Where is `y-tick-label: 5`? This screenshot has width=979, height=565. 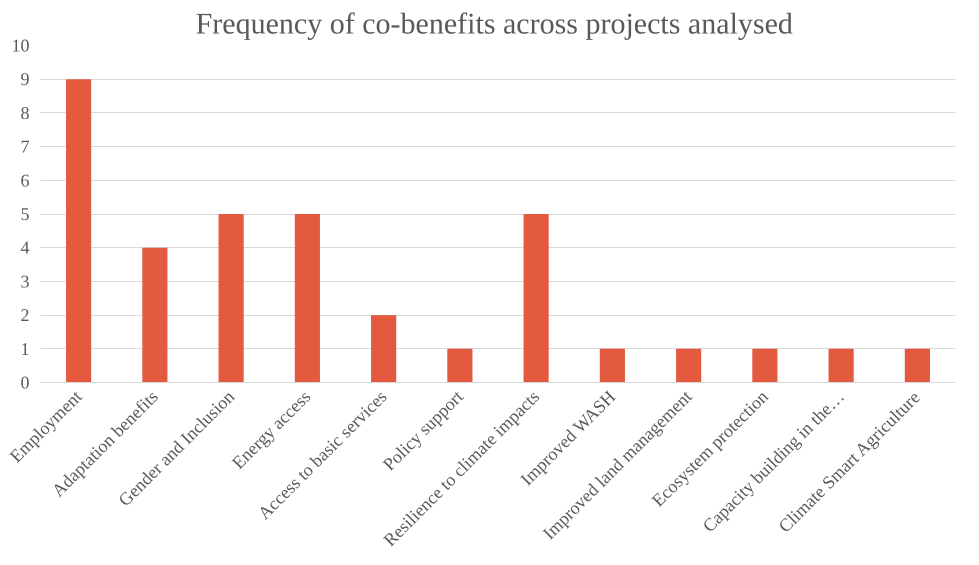 y-tick-label: 5 is located at coordinates (25, 214).